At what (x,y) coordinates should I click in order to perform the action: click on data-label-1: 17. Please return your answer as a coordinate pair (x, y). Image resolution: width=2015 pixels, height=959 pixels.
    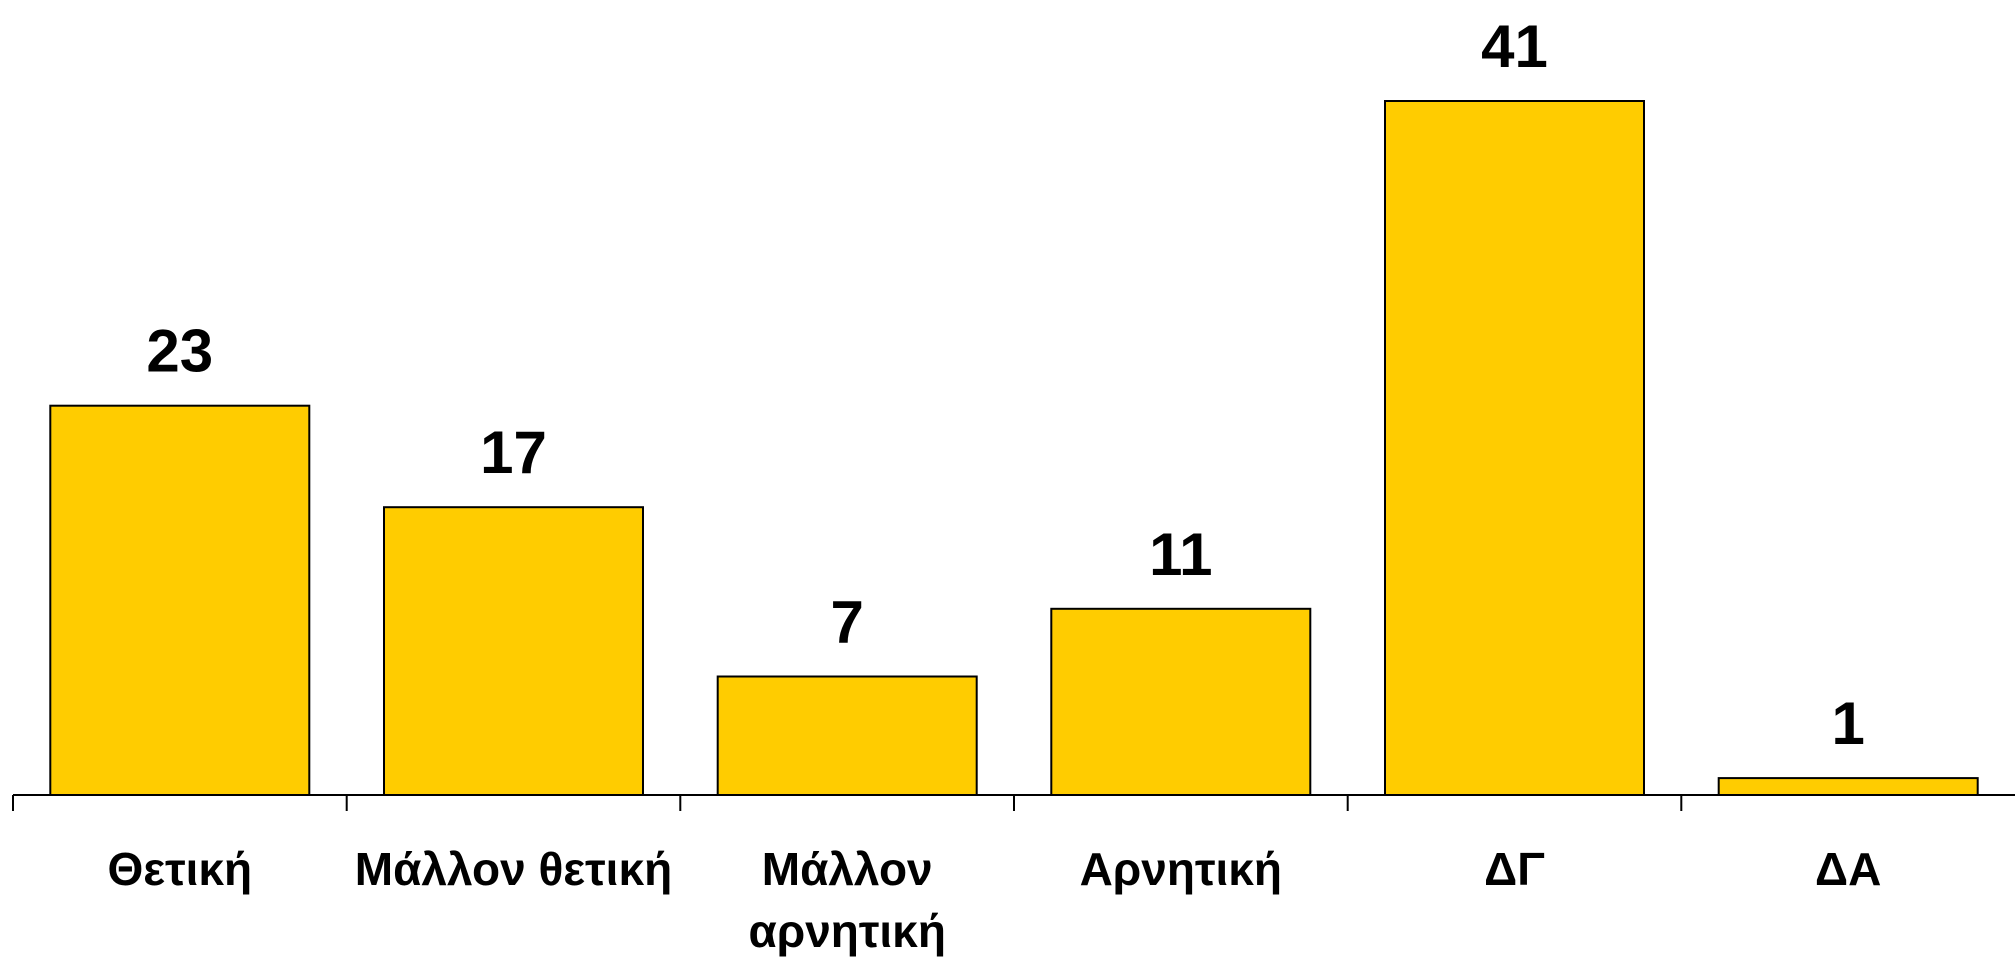
    Looking at the image, I should click on (513, 452).